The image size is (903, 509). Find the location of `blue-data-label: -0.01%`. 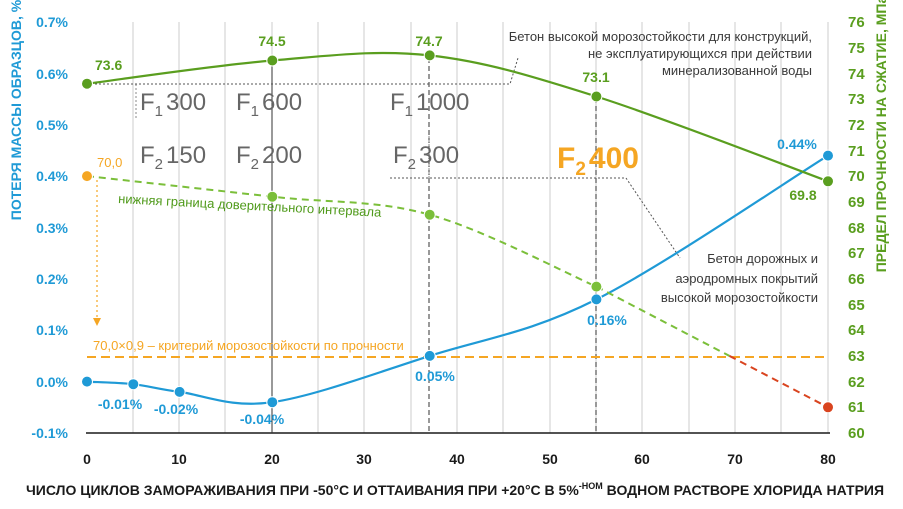

blue-data-label: -0.01% is located at coordinates (120, 404).